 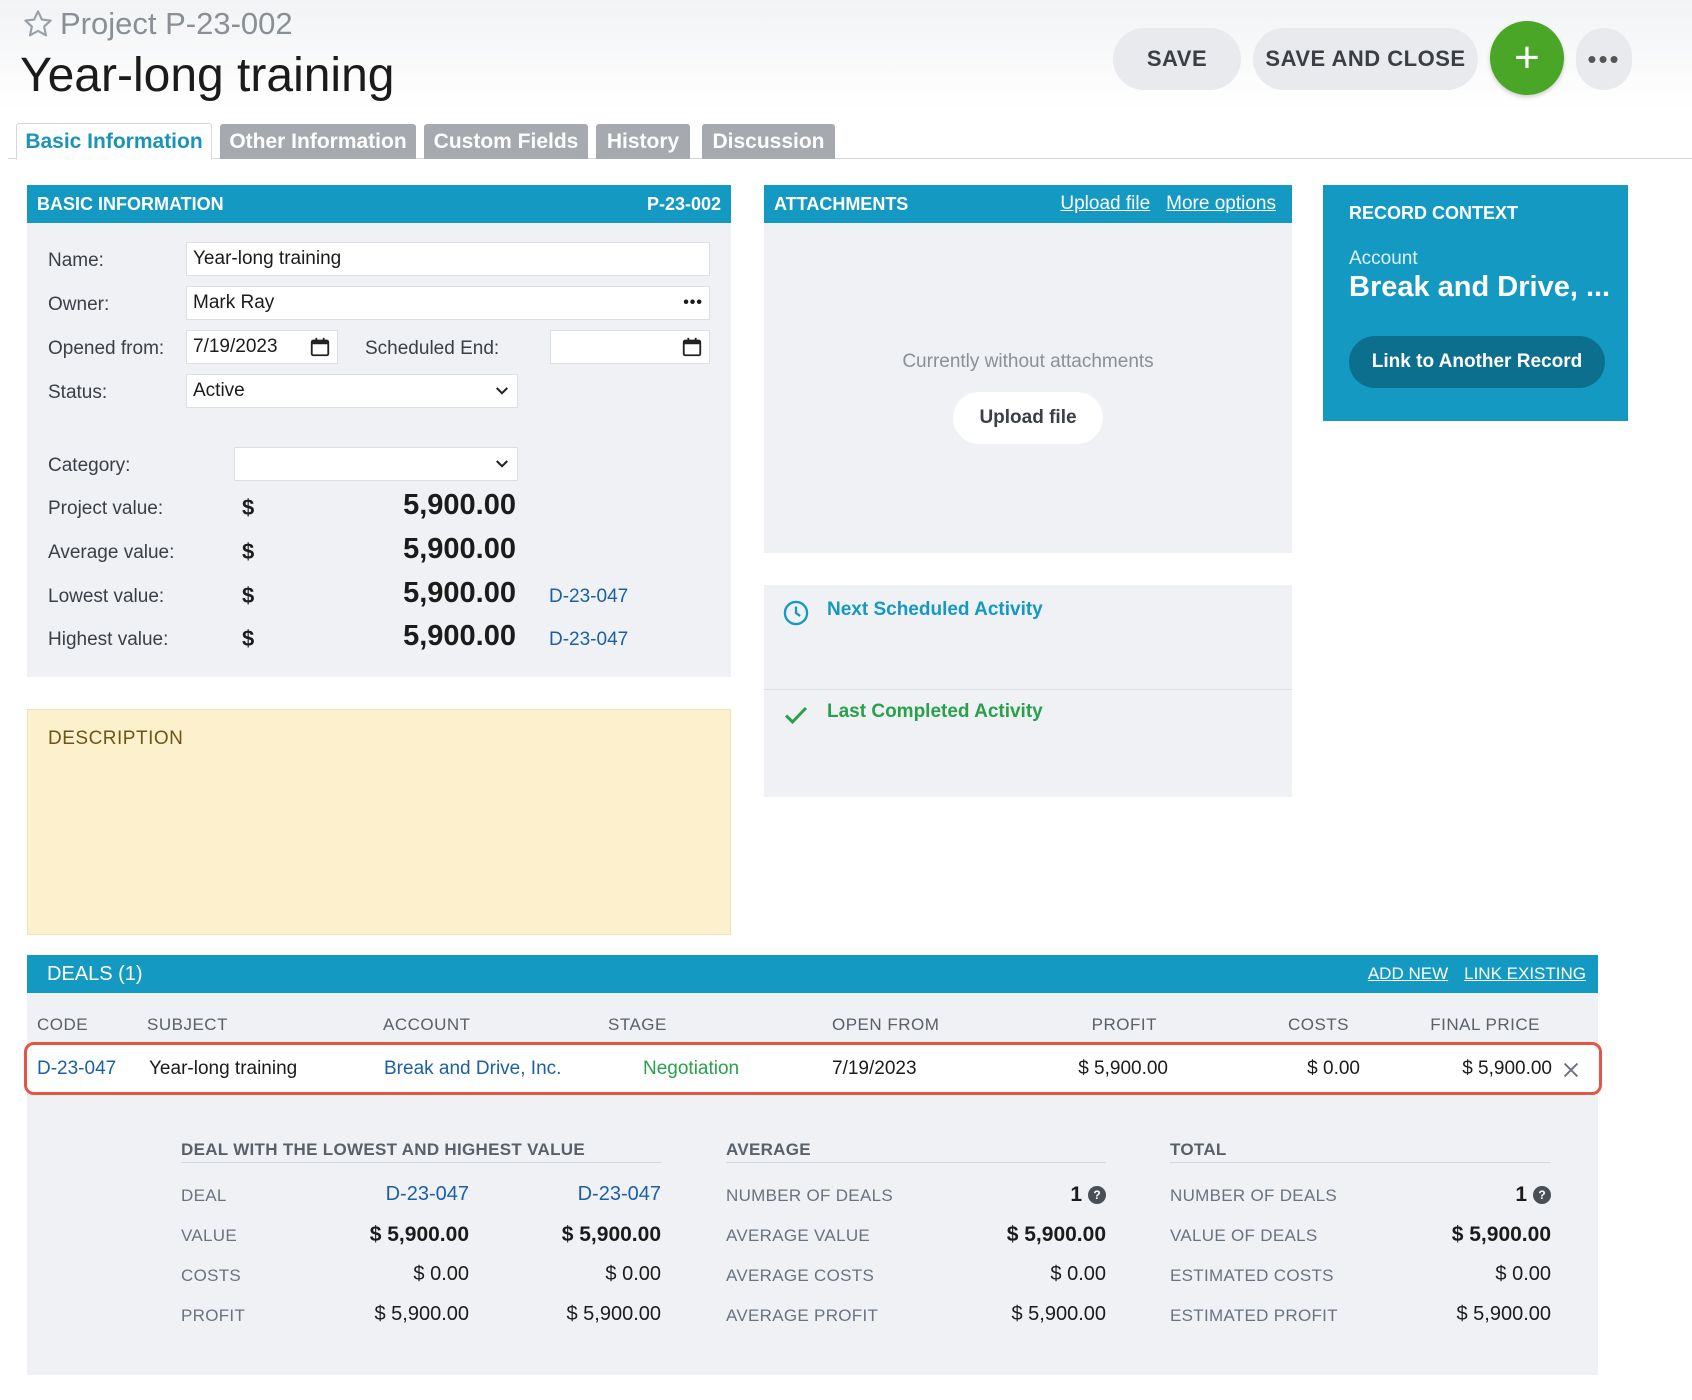 What do you see at coordinates (219, 390) in the screenshot?
I see `status-value: Active` at bounding box center [219, 390].